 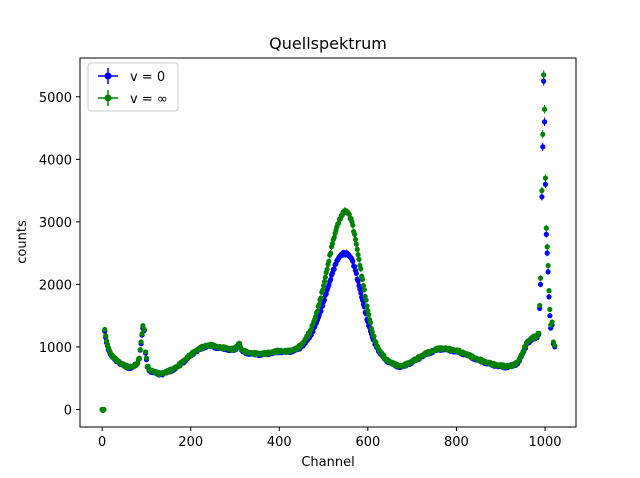 I want to click on x-tick-label: 600, so click(x=367, y=442).